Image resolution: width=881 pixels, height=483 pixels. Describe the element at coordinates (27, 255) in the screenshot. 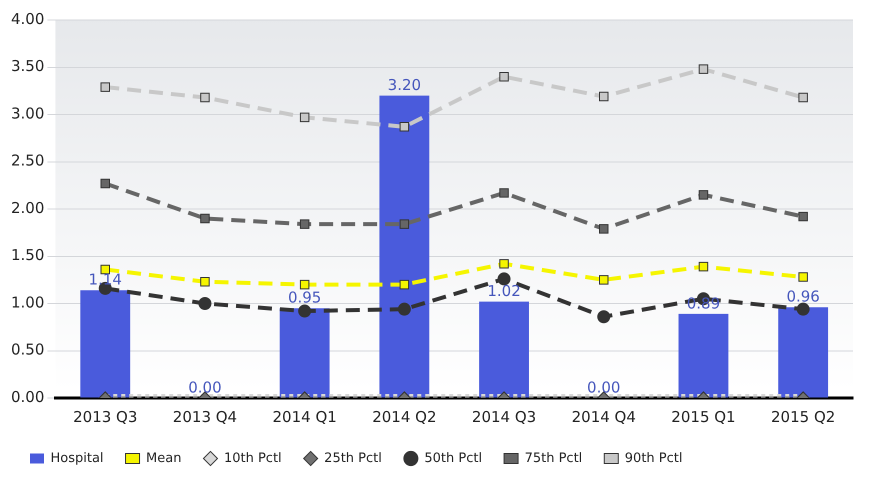

I see `y-tick-label: 1.50` at that location.